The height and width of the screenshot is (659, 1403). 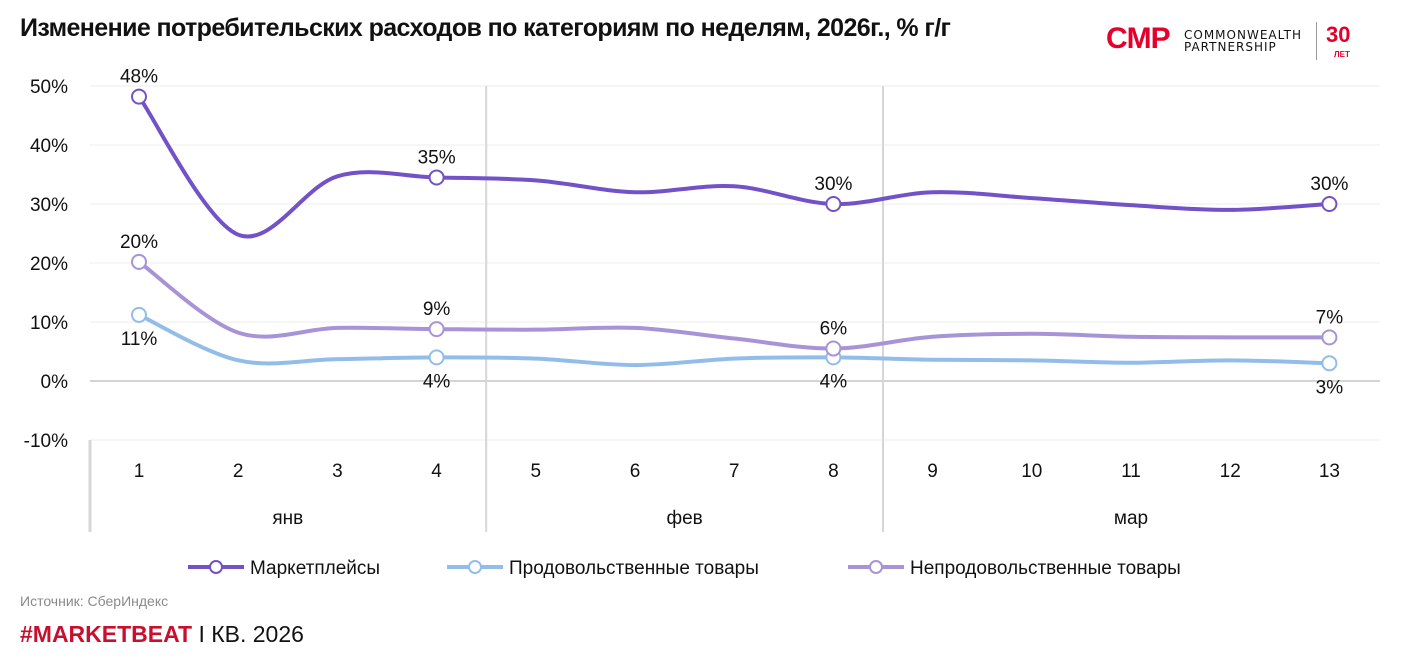 What do you see at coordinates (238, 471) in the screenshot?
I see `x-tick-label: 2` at bounding box center [238, 471].